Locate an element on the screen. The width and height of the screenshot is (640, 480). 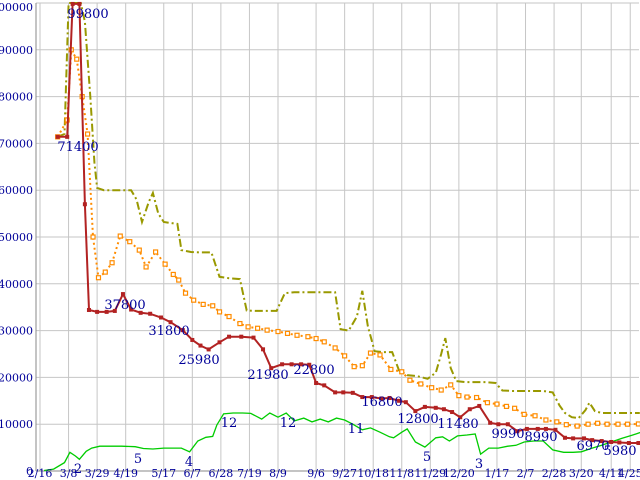
x-tick-label: 4/25 is located at coordinates (629, 473).